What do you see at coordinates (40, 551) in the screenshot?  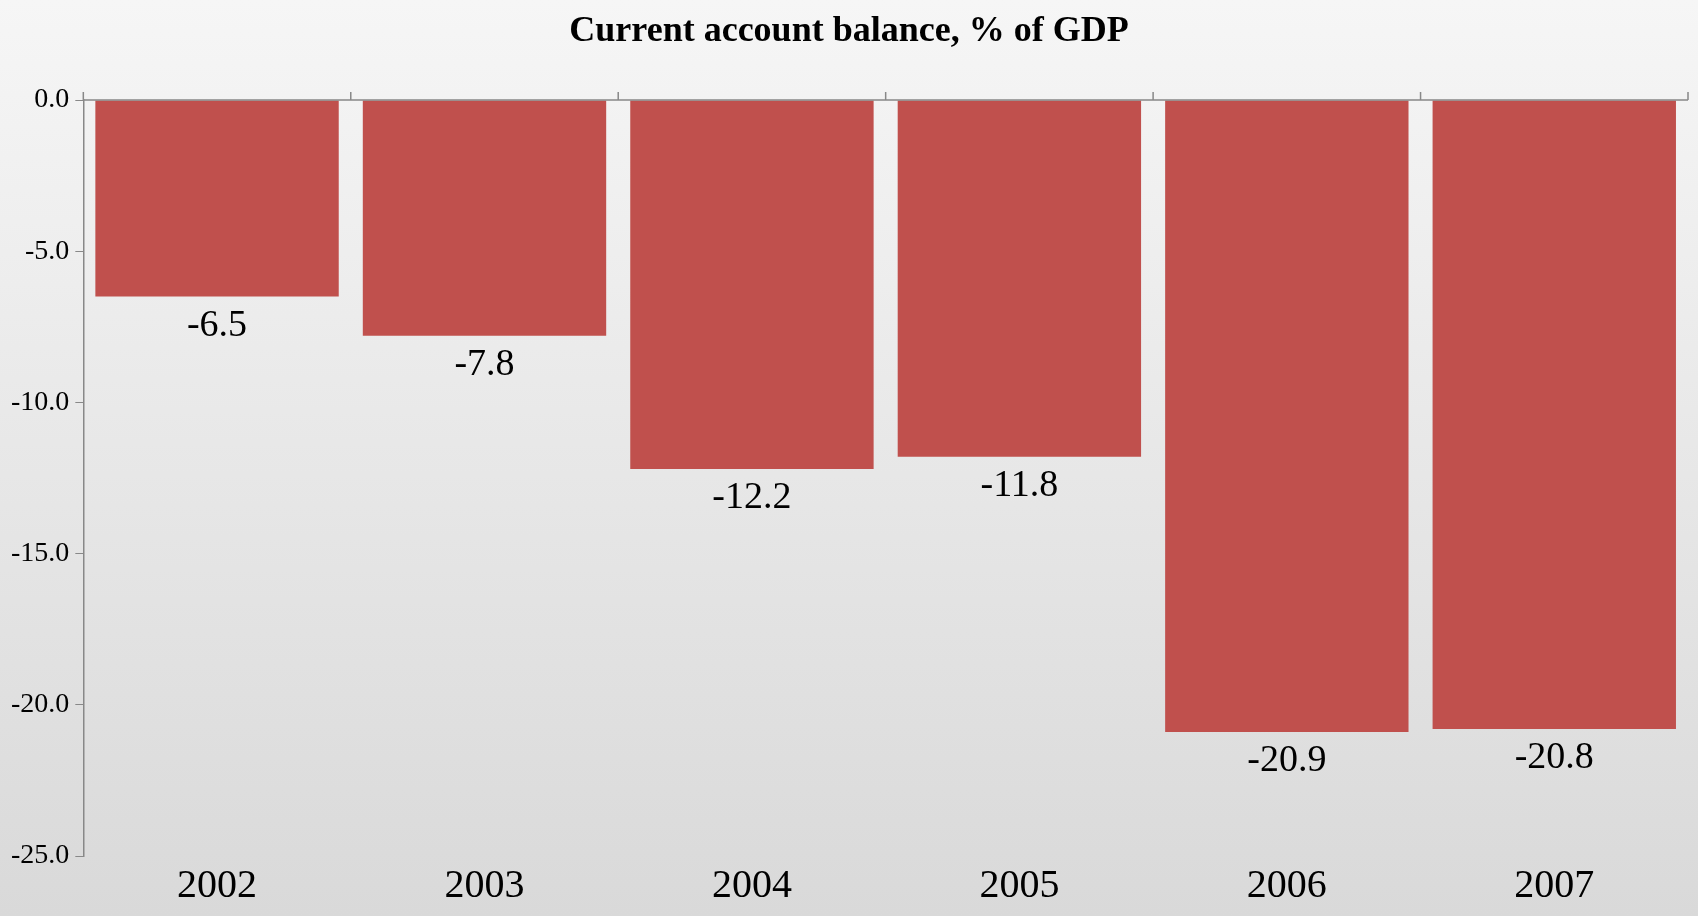 I see `y-tick-label: -15.0` at bounding box center [40, 551].